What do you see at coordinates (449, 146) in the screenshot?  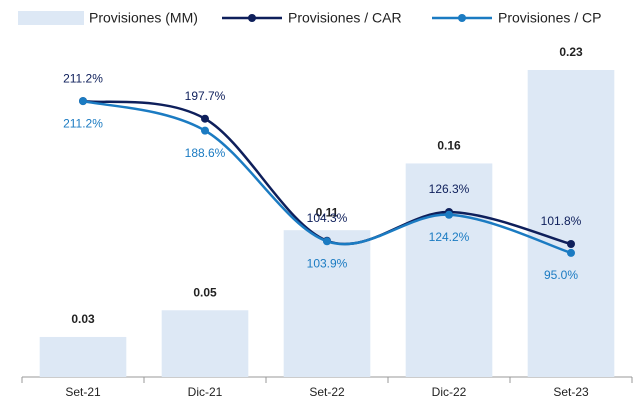 I see `bar-value-label: 0.16` at bounding box center [449, 146].